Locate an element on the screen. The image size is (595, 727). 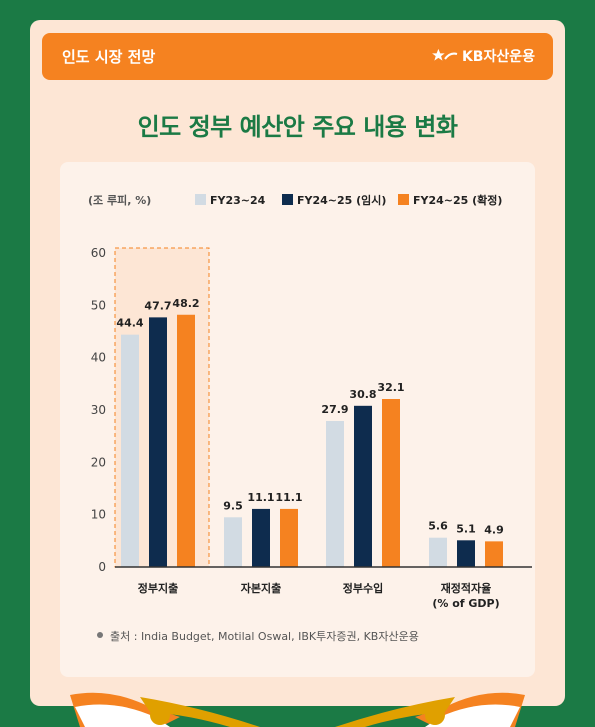
data-label-2-1: 30.8 is located at coordinates (362, 394).